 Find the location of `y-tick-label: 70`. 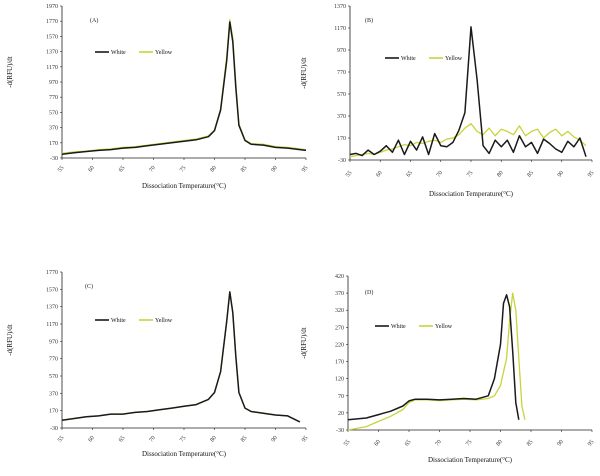

y-tick-label: 70 is located at coordinates (341, 397).